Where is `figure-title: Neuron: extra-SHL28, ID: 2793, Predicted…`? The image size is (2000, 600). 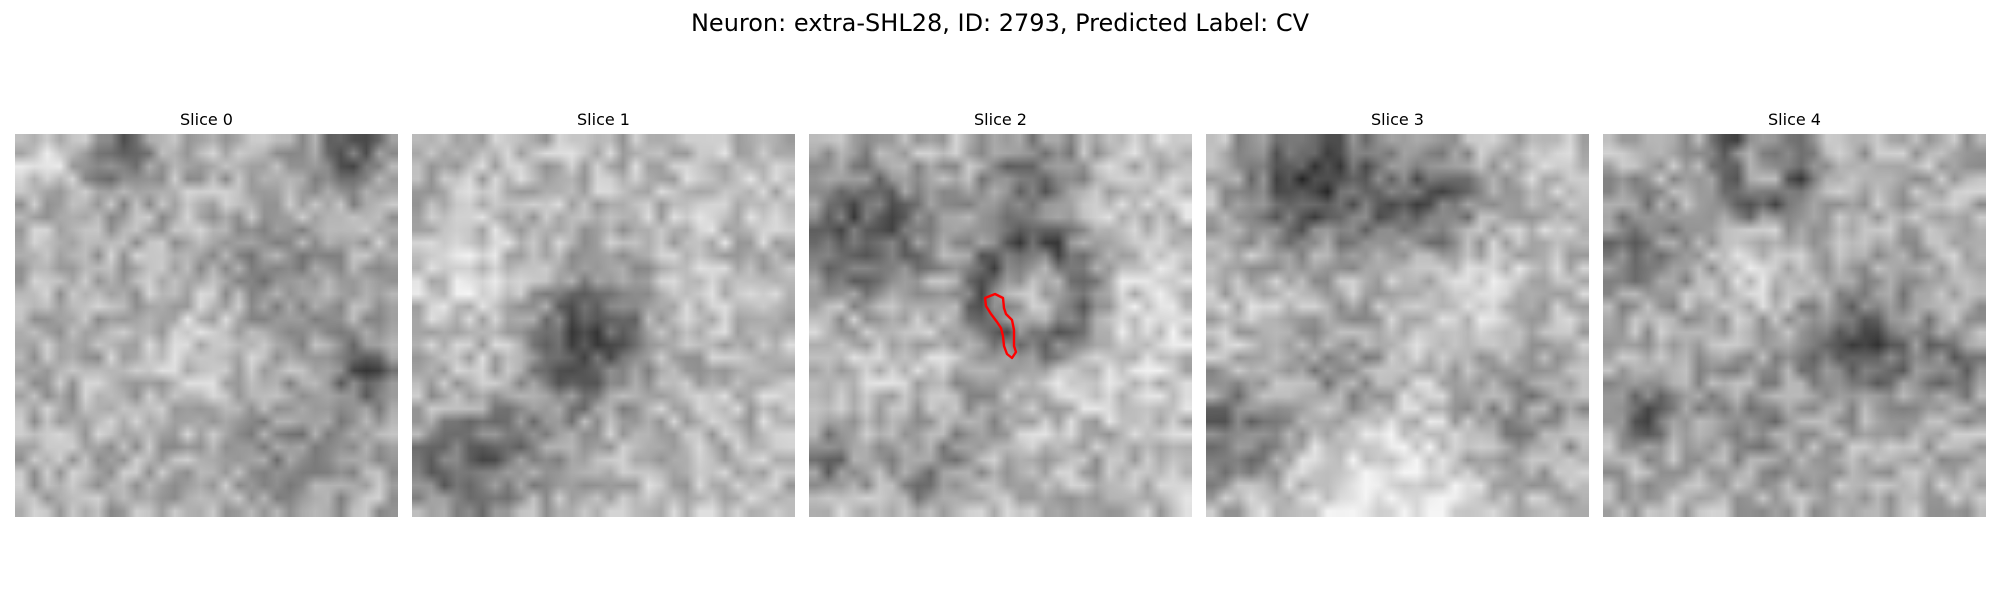 figure-title: Neuron: extra-SHL28, ID: 2793, Predicted… is located at coordinates (1000, 23).